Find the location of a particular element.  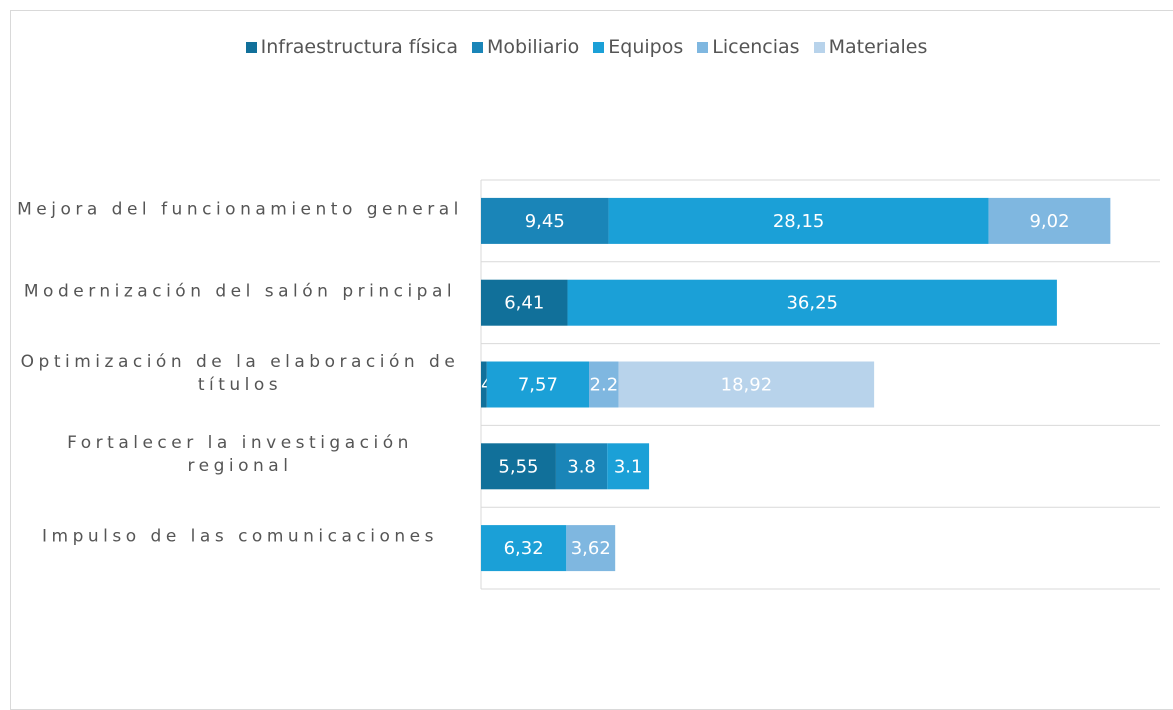

data-label: 2.2 is located at coordinates (604, 385).